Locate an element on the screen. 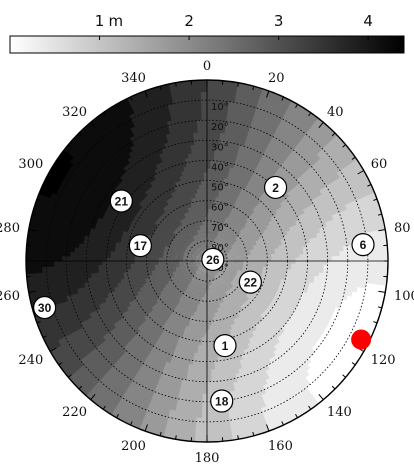 This screenshot has width=414, height=466. colorbar-tick-label: 3 is located at coordinates (279, 21).